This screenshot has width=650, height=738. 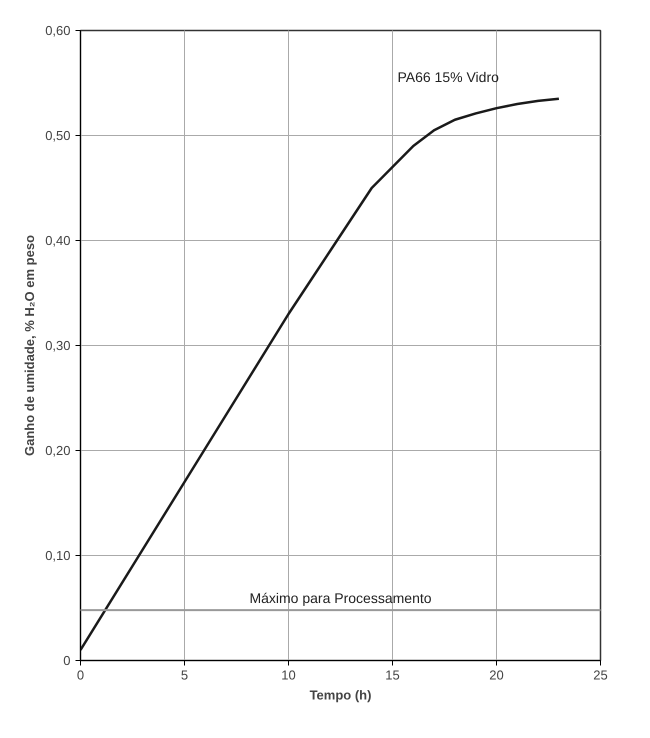 What do you see at coordinates (58, 240) in the screenshot?
I see `y-tick-label: 0,40` at bounding box center [58, 240].